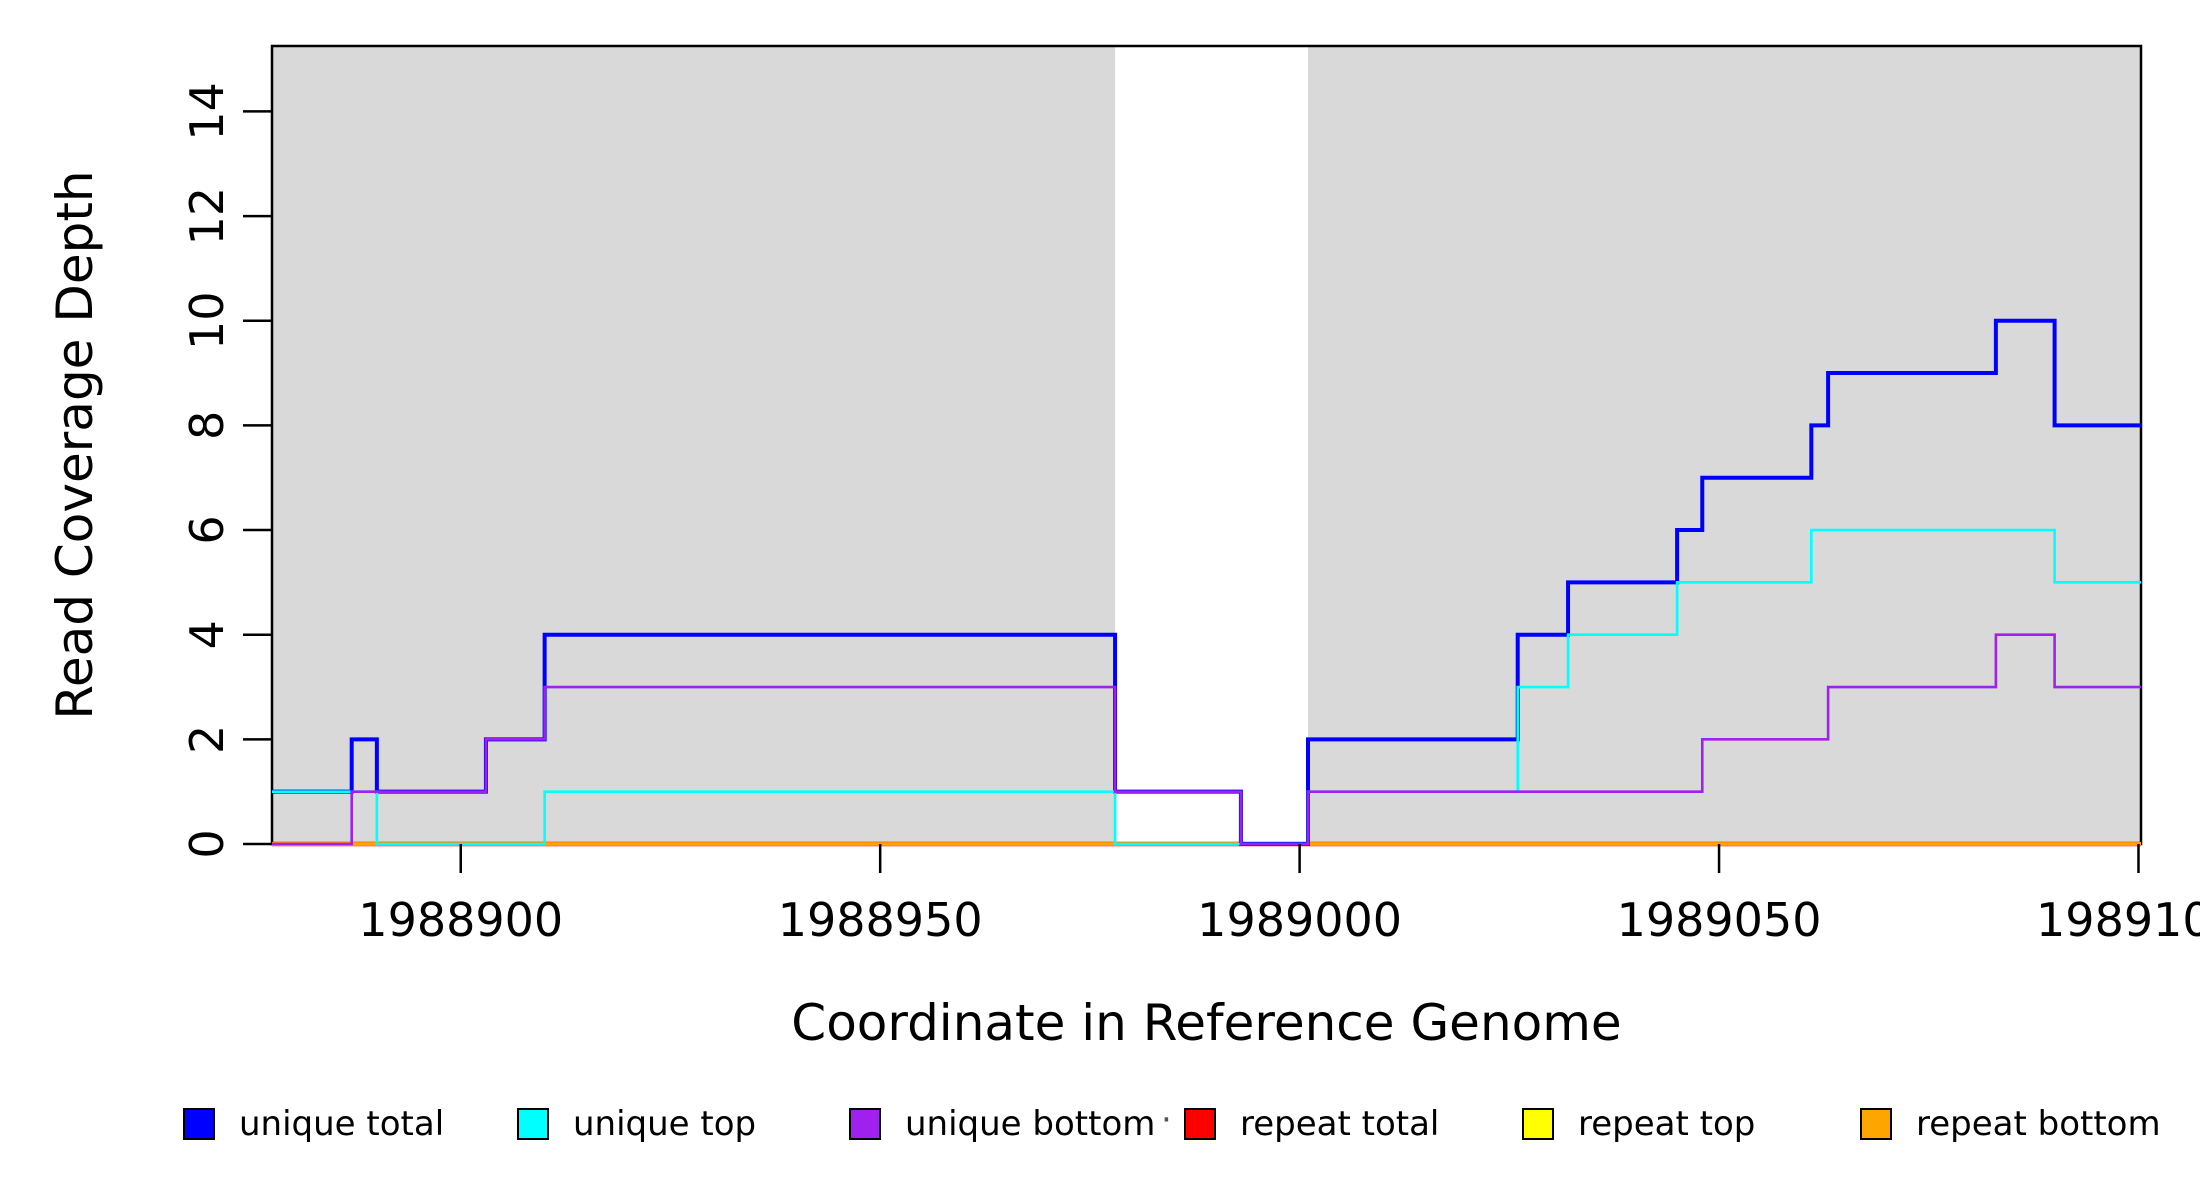 The width and height of the screenshot is (2200, 1200). I want to click on legend-item-unique-top: unique top, so click(636, 1124).